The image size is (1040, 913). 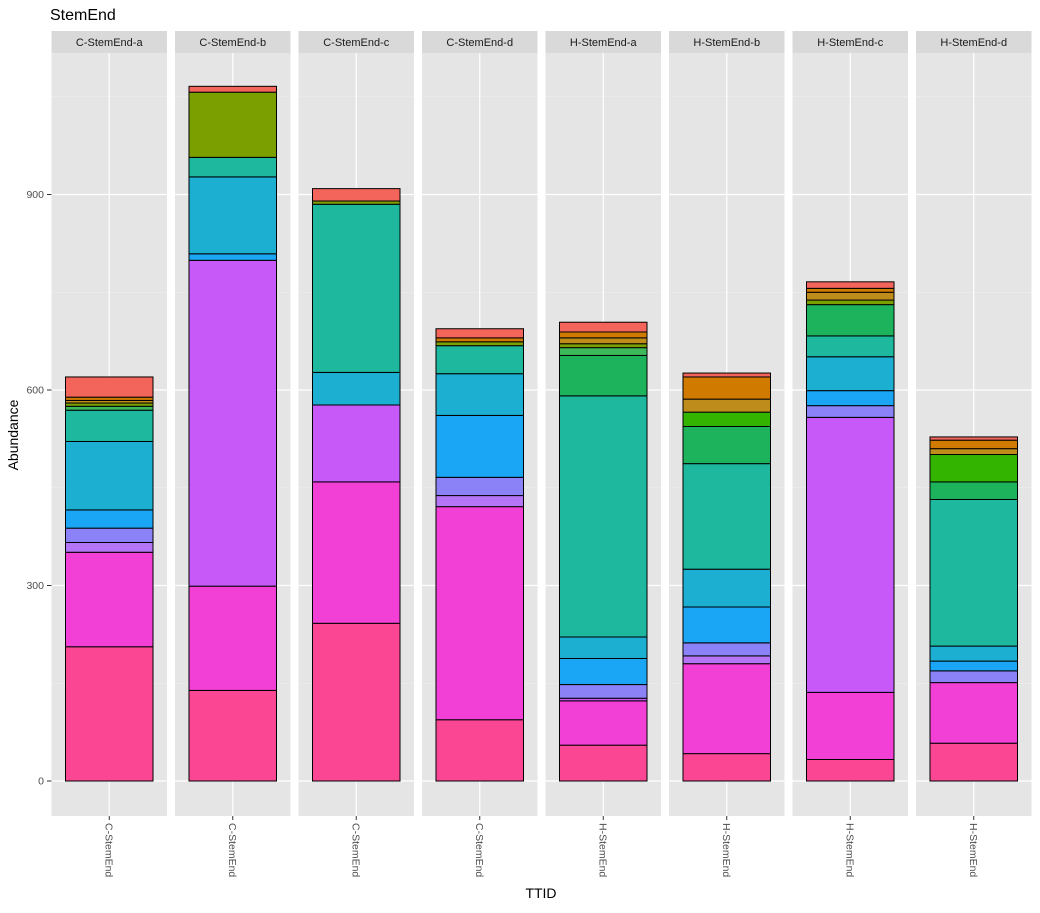 I want to click on facet-panel: C-StemEnd-d C-StemEnd, so click(x=480, y=454).